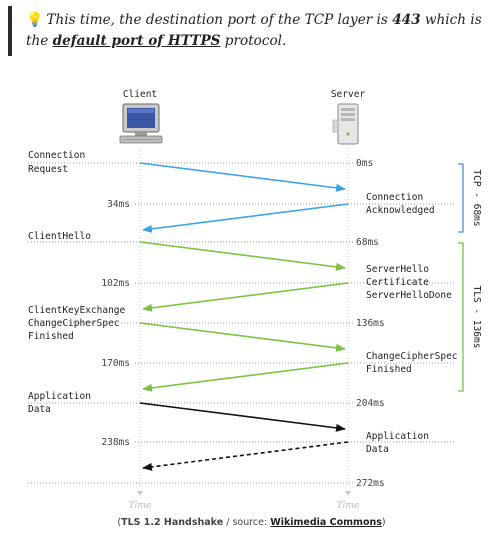 This screenshot has height=547, width=503. What do you see at coordinates (59, 162) in the screenshot?
I see `left-label-connection-request: Connection Request` at bounding box center [59, 162].